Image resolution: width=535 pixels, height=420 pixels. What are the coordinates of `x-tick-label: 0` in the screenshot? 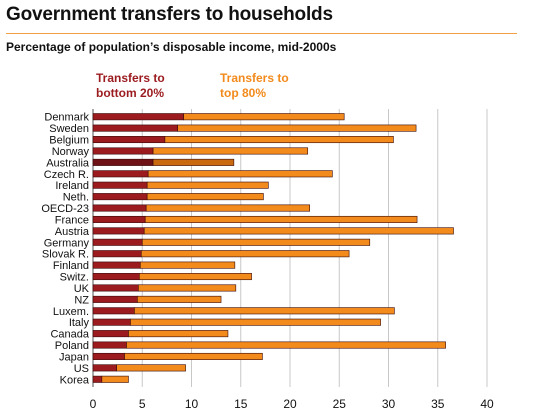 It's located at (93, 404).